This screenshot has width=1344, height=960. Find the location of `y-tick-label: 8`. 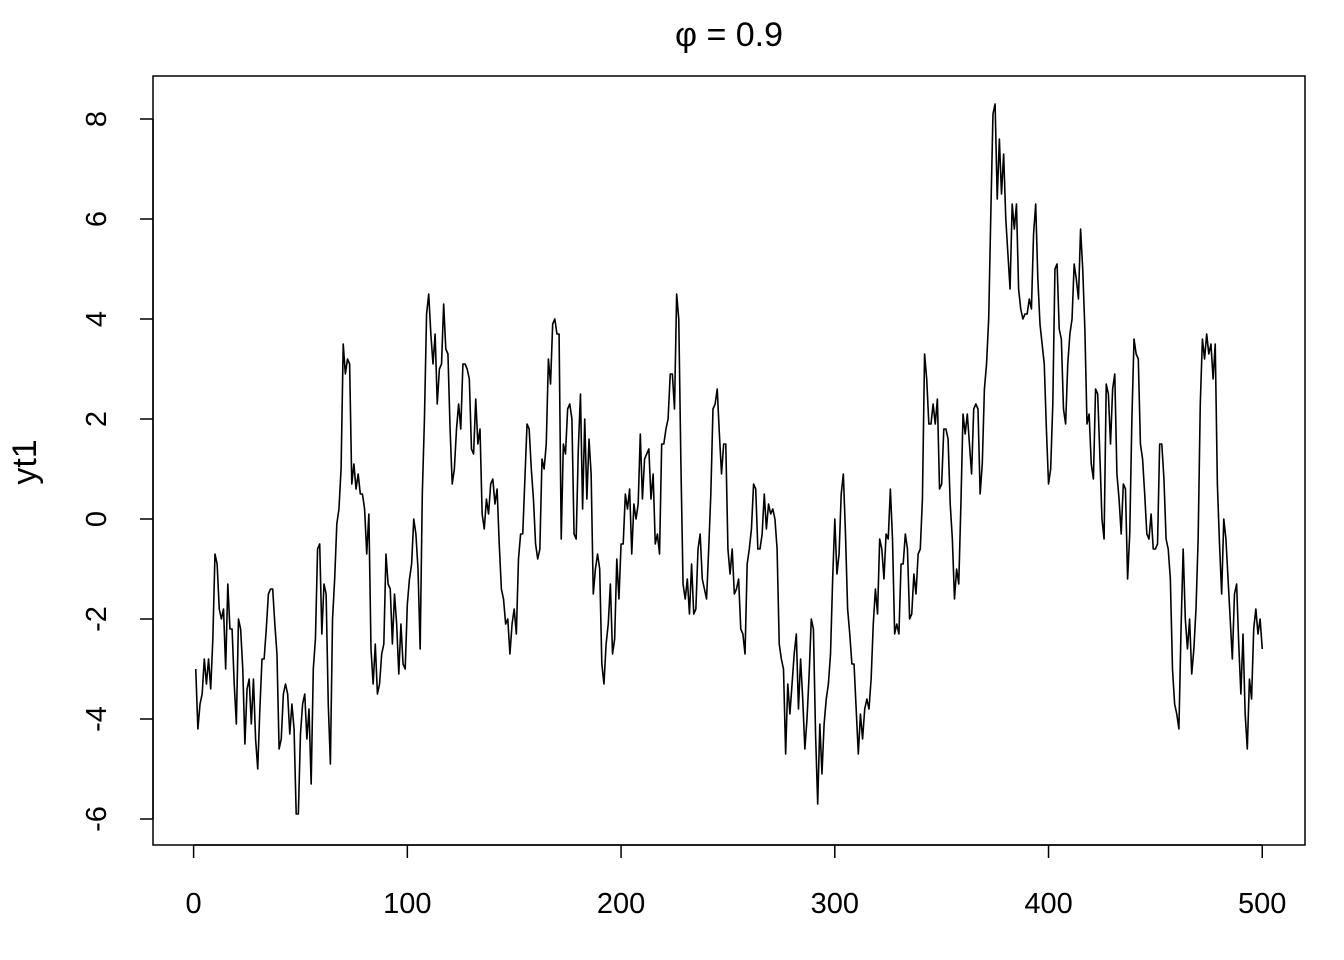

y-tick-label: 8 is located at coordinates (97, 119).